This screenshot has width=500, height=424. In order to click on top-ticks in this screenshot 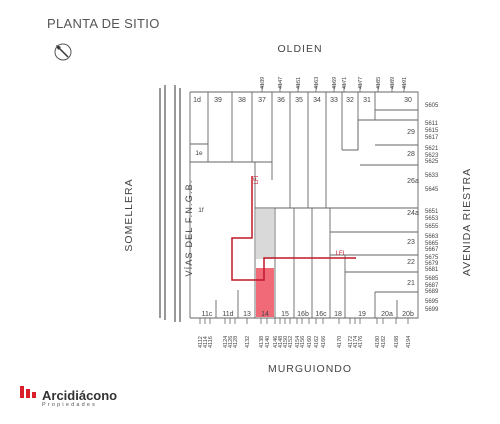, I will do `click(333, 87)`.